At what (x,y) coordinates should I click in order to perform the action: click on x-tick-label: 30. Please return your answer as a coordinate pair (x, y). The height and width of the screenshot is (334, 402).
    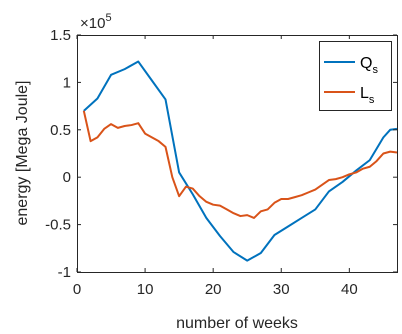
    Looking at the image, I should click on (281, 289).